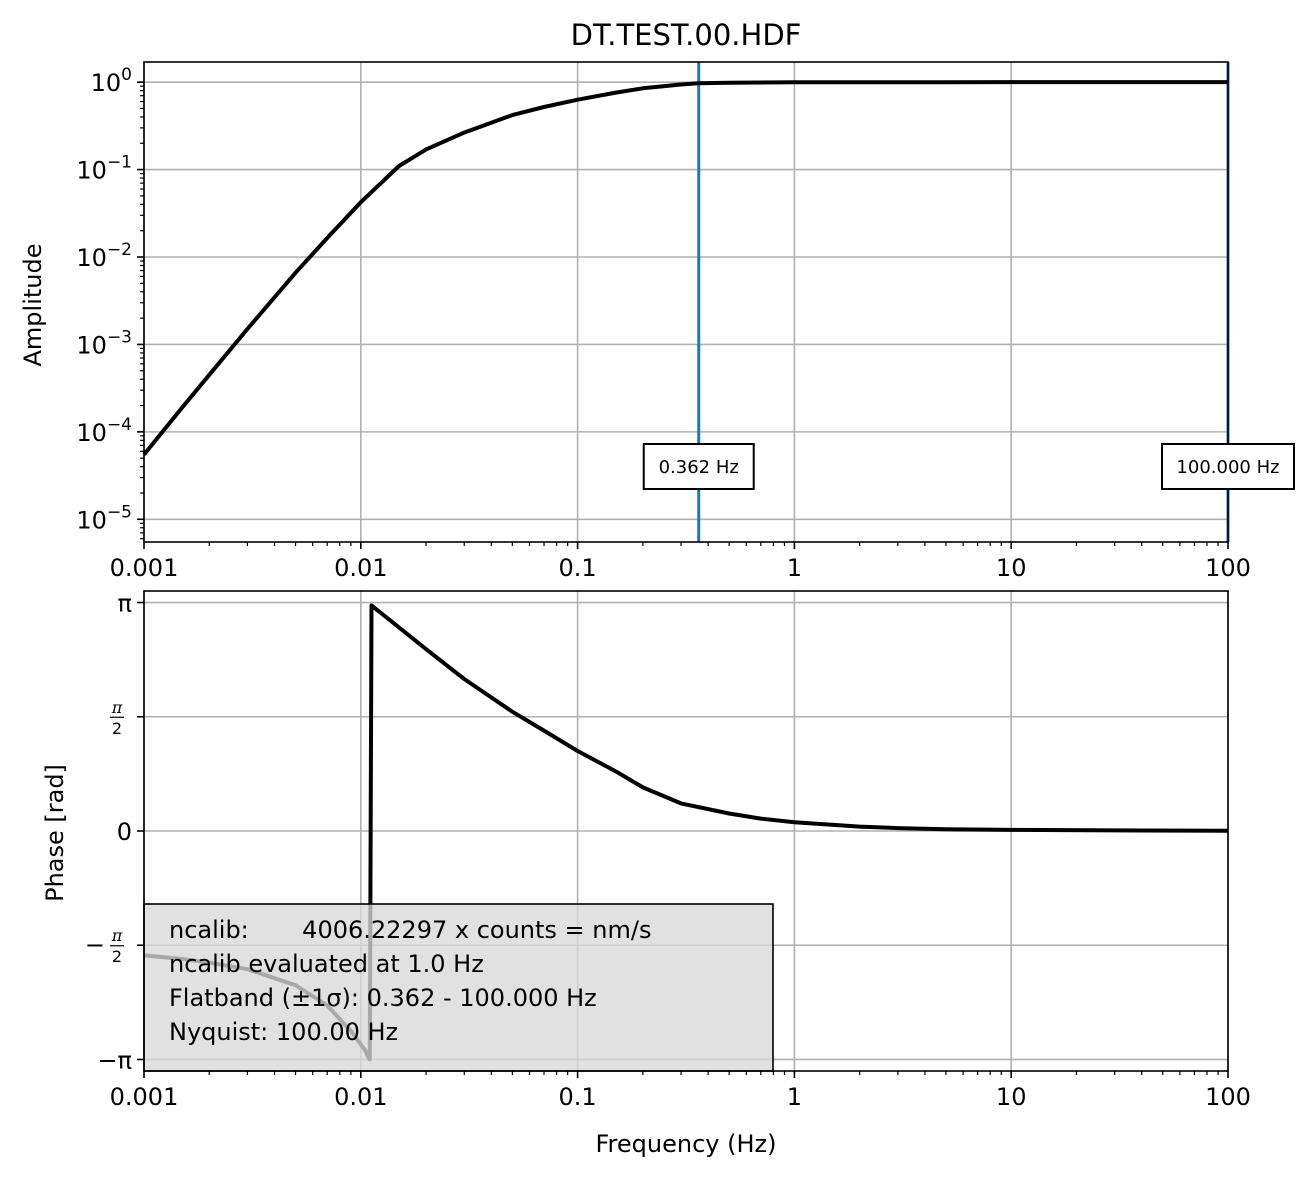 The height and width of the screenshot is (1179, 1312). What do you see at coordinates (114, 1060) in the screenshot?
I see `phase-y-tick-label: −π` at bounding box center [114, 1060].